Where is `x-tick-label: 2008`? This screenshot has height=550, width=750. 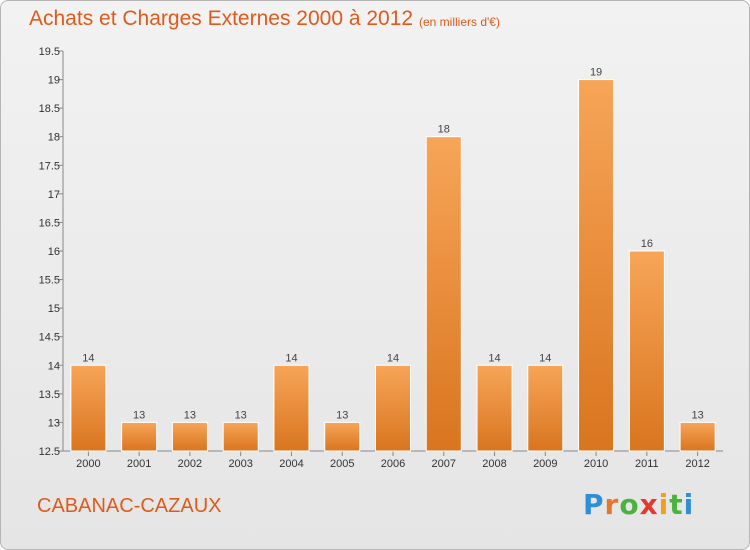
x-tick-label: 2008 is located at coordinates (494, 464).